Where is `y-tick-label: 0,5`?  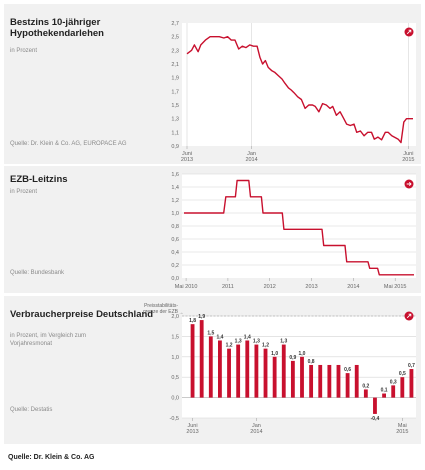
y-tick-label: 0,5 is located at coordinates (175, 378).